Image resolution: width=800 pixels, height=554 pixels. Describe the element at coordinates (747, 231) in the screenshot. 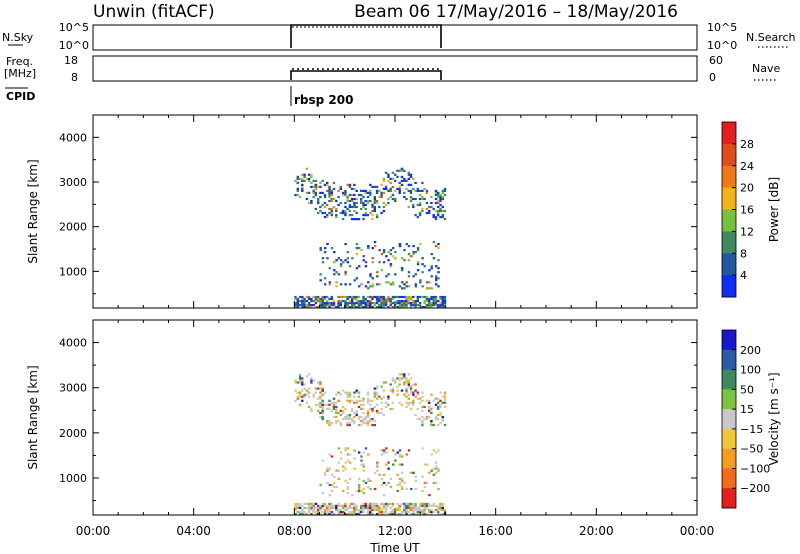

I see `colorbar-tick-label: 12` at that location.